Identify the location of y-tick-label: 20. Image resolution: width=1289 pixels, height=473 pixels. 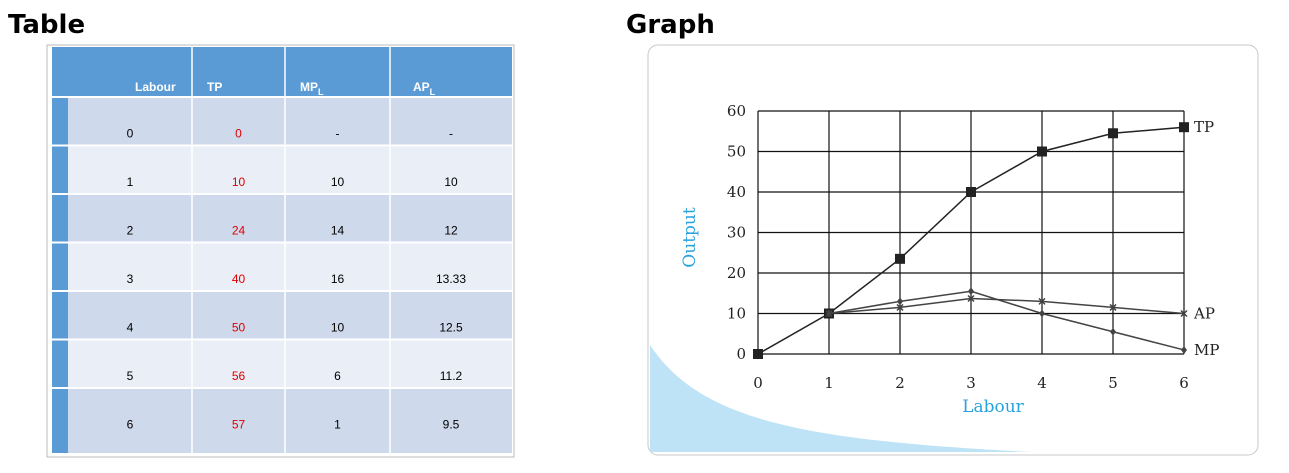
(736, 273).